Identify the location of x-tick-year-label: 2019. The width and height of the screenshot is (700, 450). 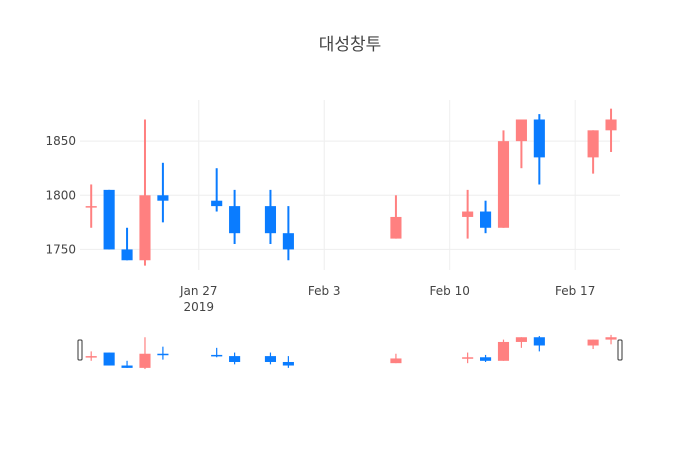
(198, 307).